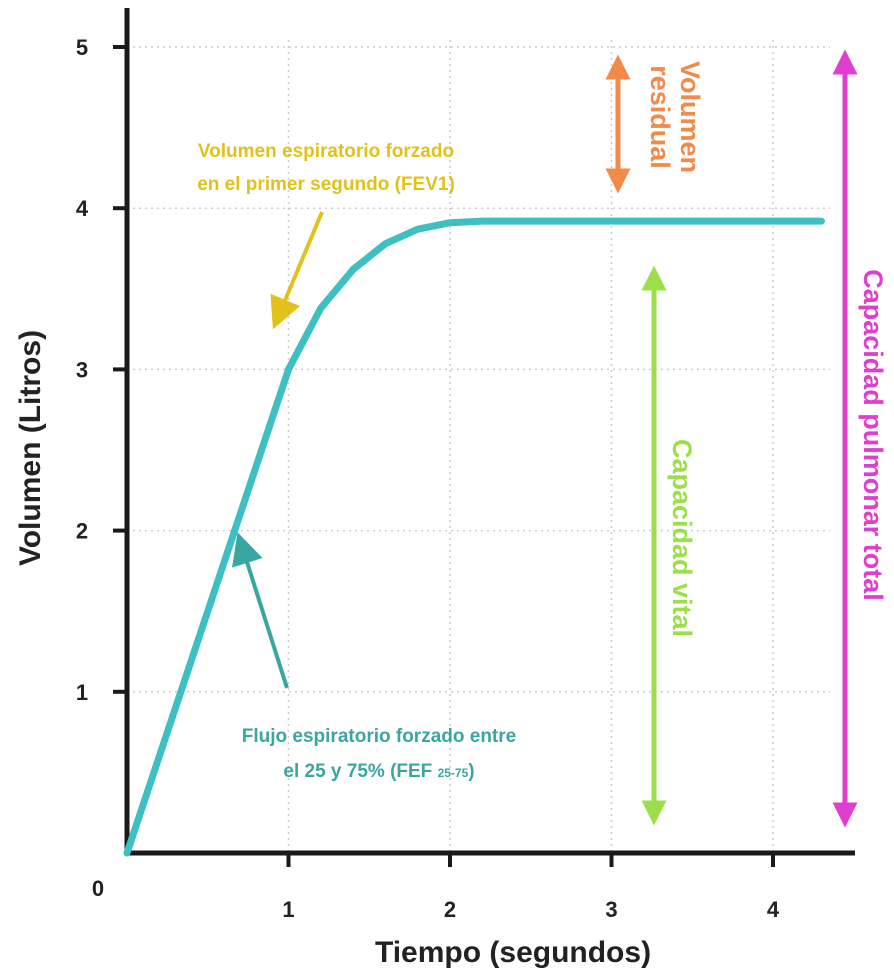  Describe the element at coordinates (513, 952) in the screenshot. I see `x-axis-title: Tiempo (segundos)` at that location.